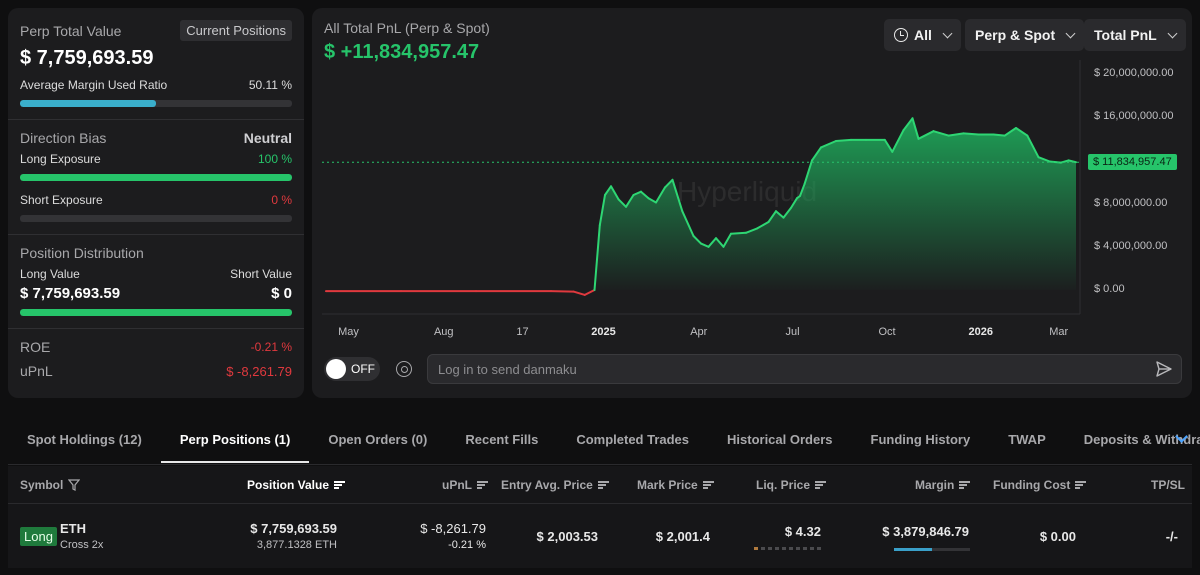  What do you see at coordinates (555, 485) in the screenshot?
I see `header-entry-price: Entry Avg. Price` at bounding box center [555, 485].